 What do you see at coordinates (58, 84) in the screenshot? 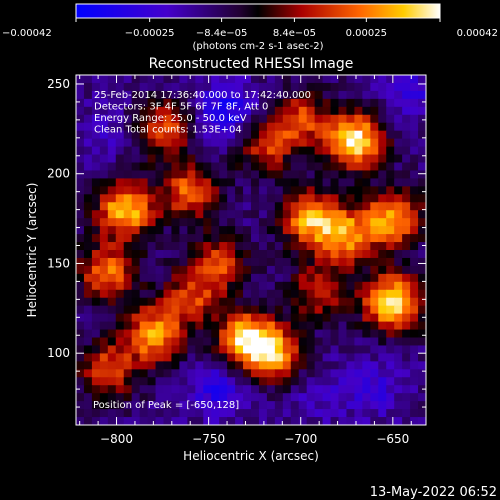
I see `y-tick-label: 250` at bounding box center [58, 84].